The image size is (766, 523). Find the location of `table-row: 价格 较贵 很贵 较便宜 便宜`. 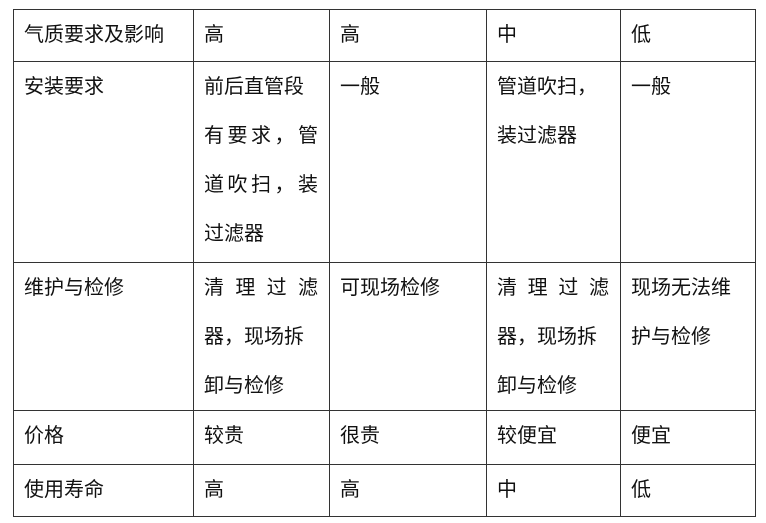

table-row: 价格 较贵 很贵 较便宜 便宜 is located at coordinates (384, 437).